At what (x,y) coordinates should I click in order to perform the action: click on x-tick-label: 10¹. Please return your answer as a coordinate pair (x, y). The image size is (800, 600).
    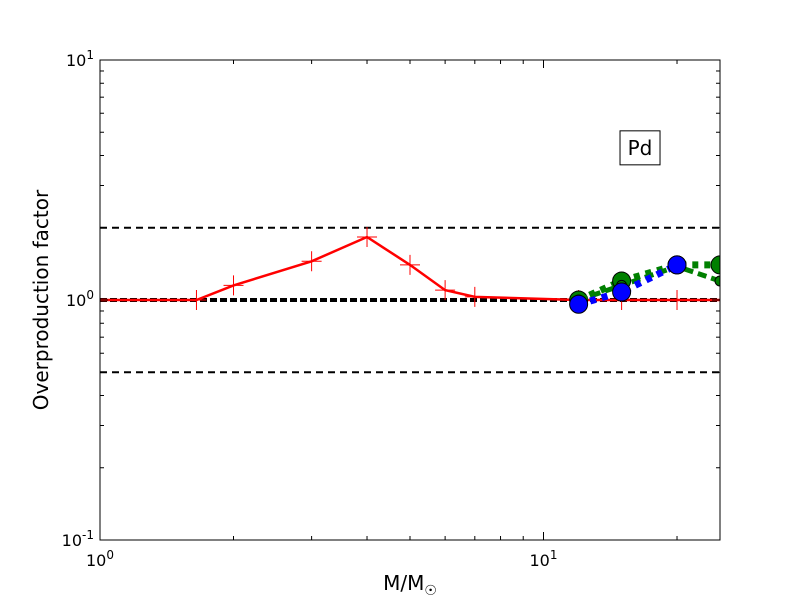
    Looking at the image, I should click on (544, 559).